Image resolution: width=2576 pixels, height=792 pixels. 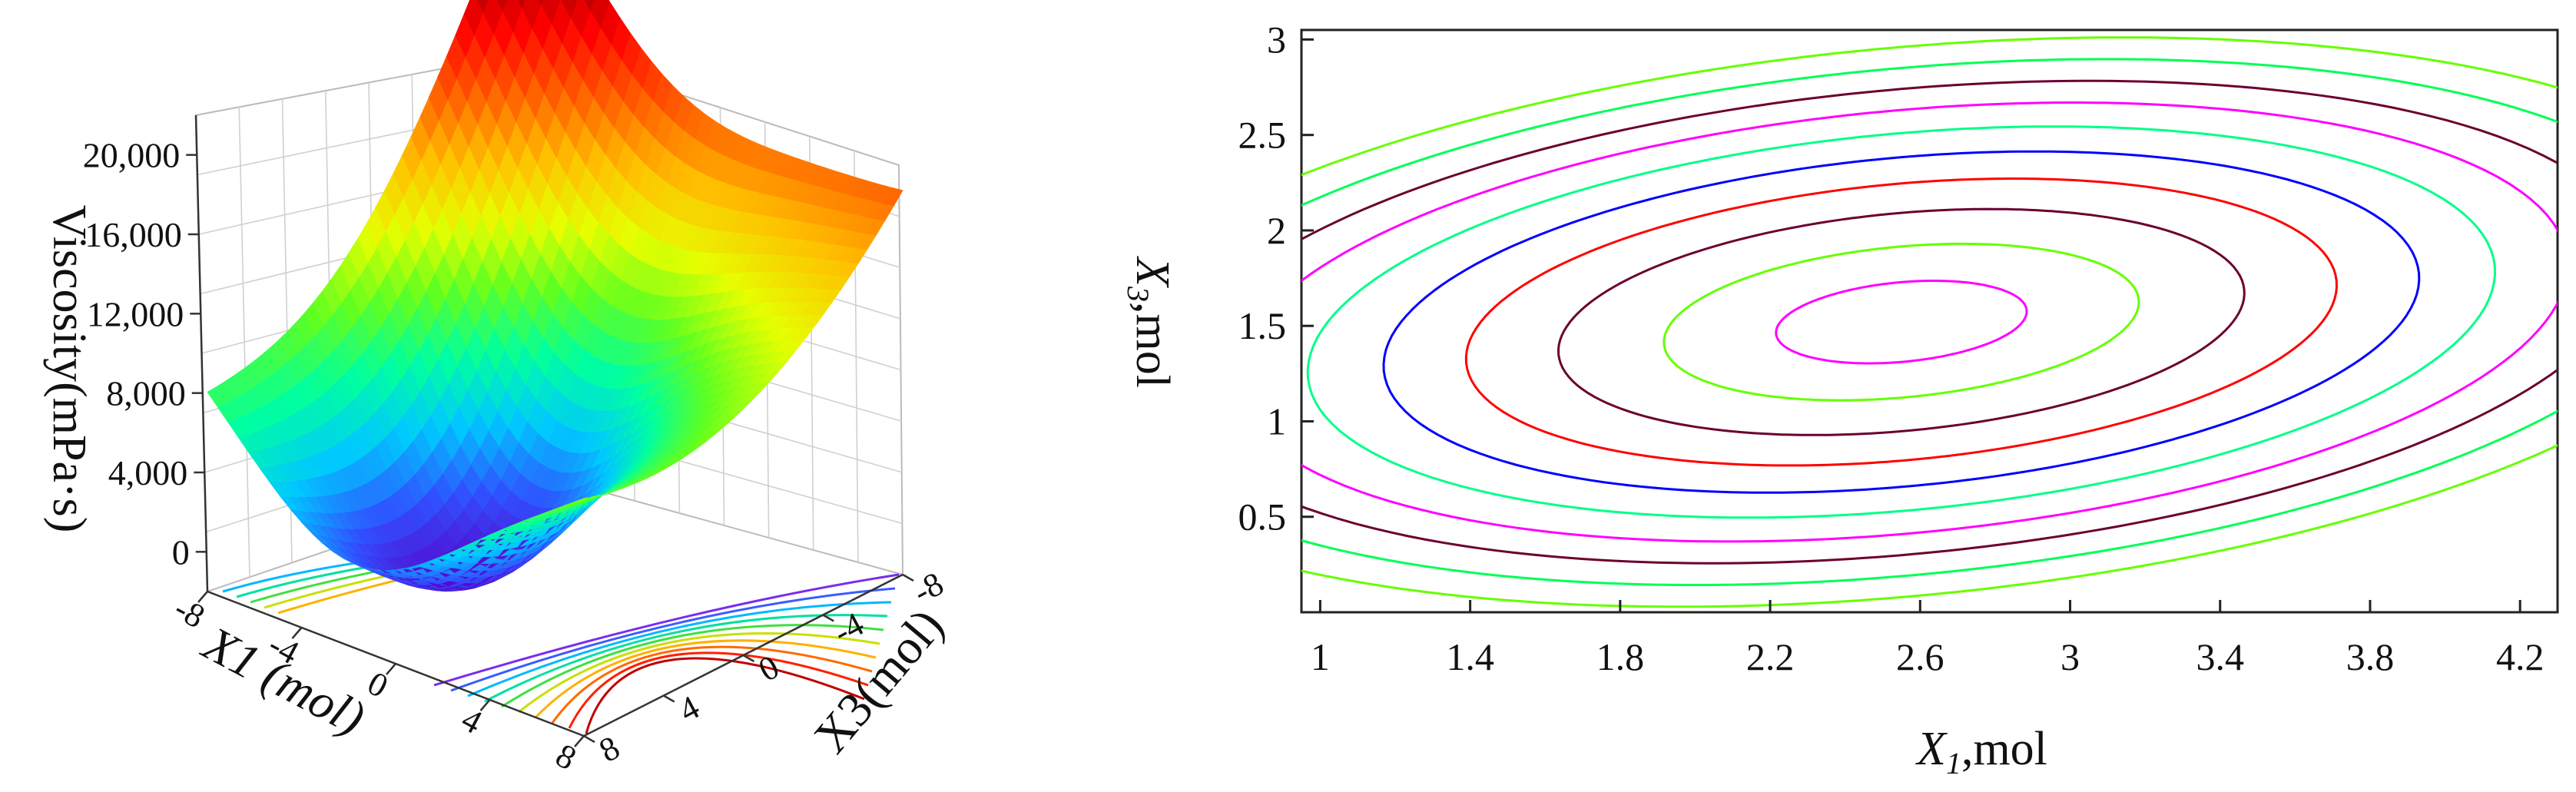 What do you see at coordinates (1981, 751) in the screenshot?
I see `x-axis-label: X1,mol` at bounding box center [1981, 751].